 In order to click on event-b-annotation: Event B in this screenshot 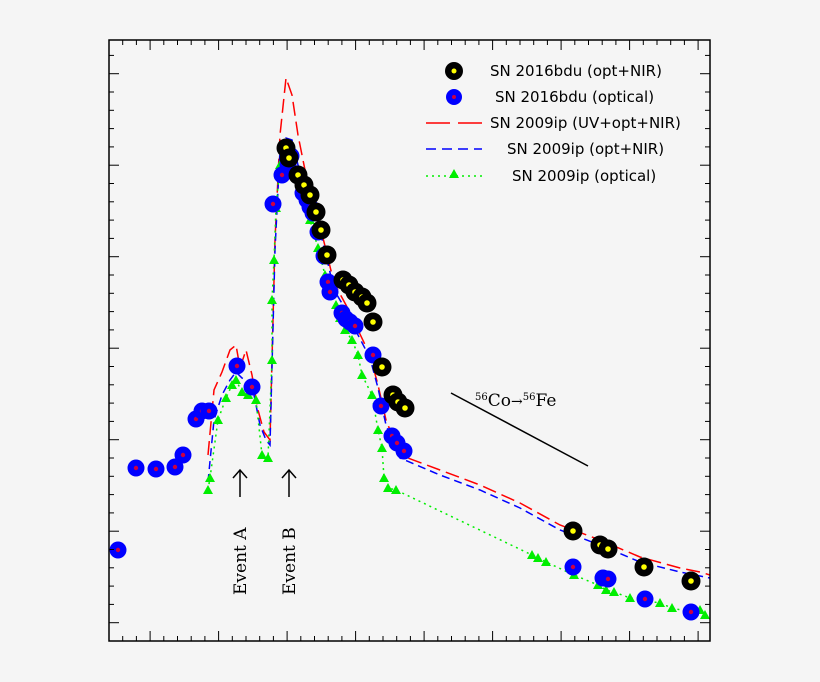, I will do `click(290, 531)`.